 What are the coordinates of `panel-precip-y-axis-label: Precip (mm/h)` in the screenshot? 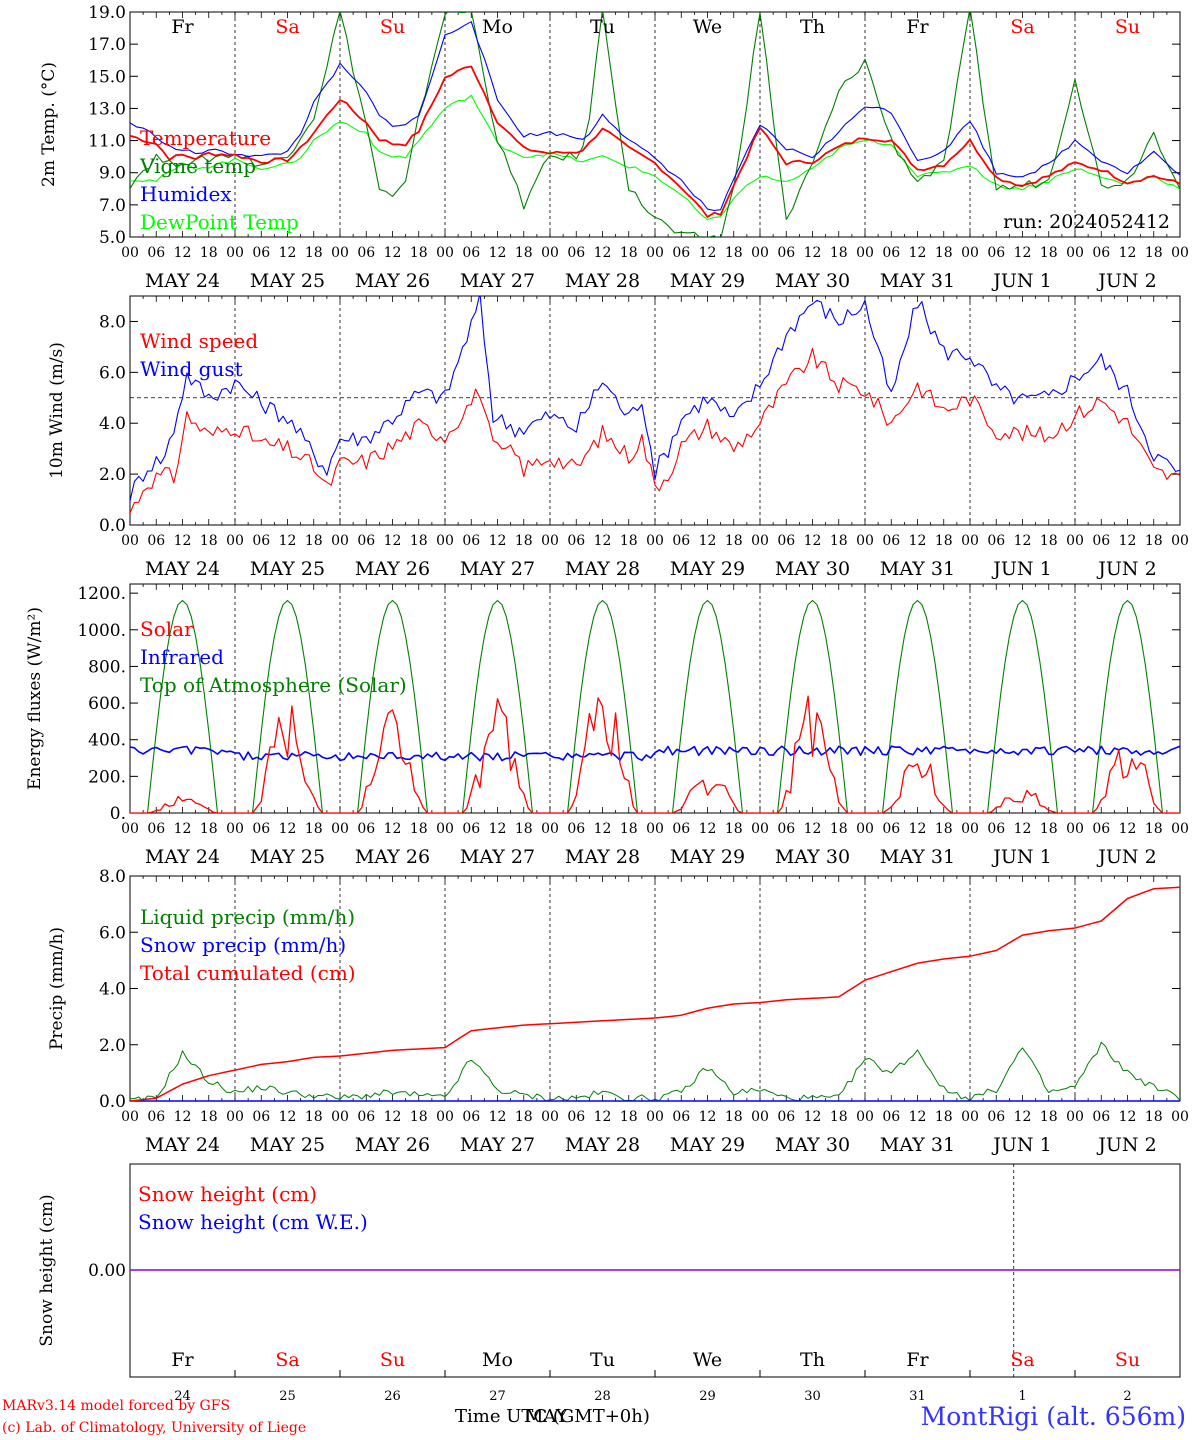 It's located at (57, 988).